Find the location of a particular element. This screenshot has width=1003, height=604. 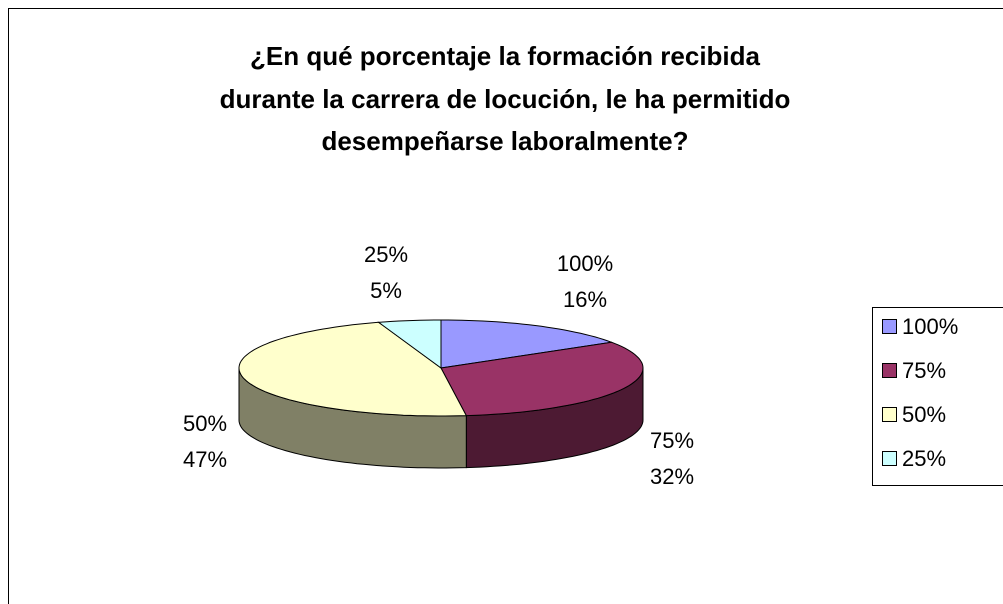

data-label-category: 50% is located at coordinates (205, 423).